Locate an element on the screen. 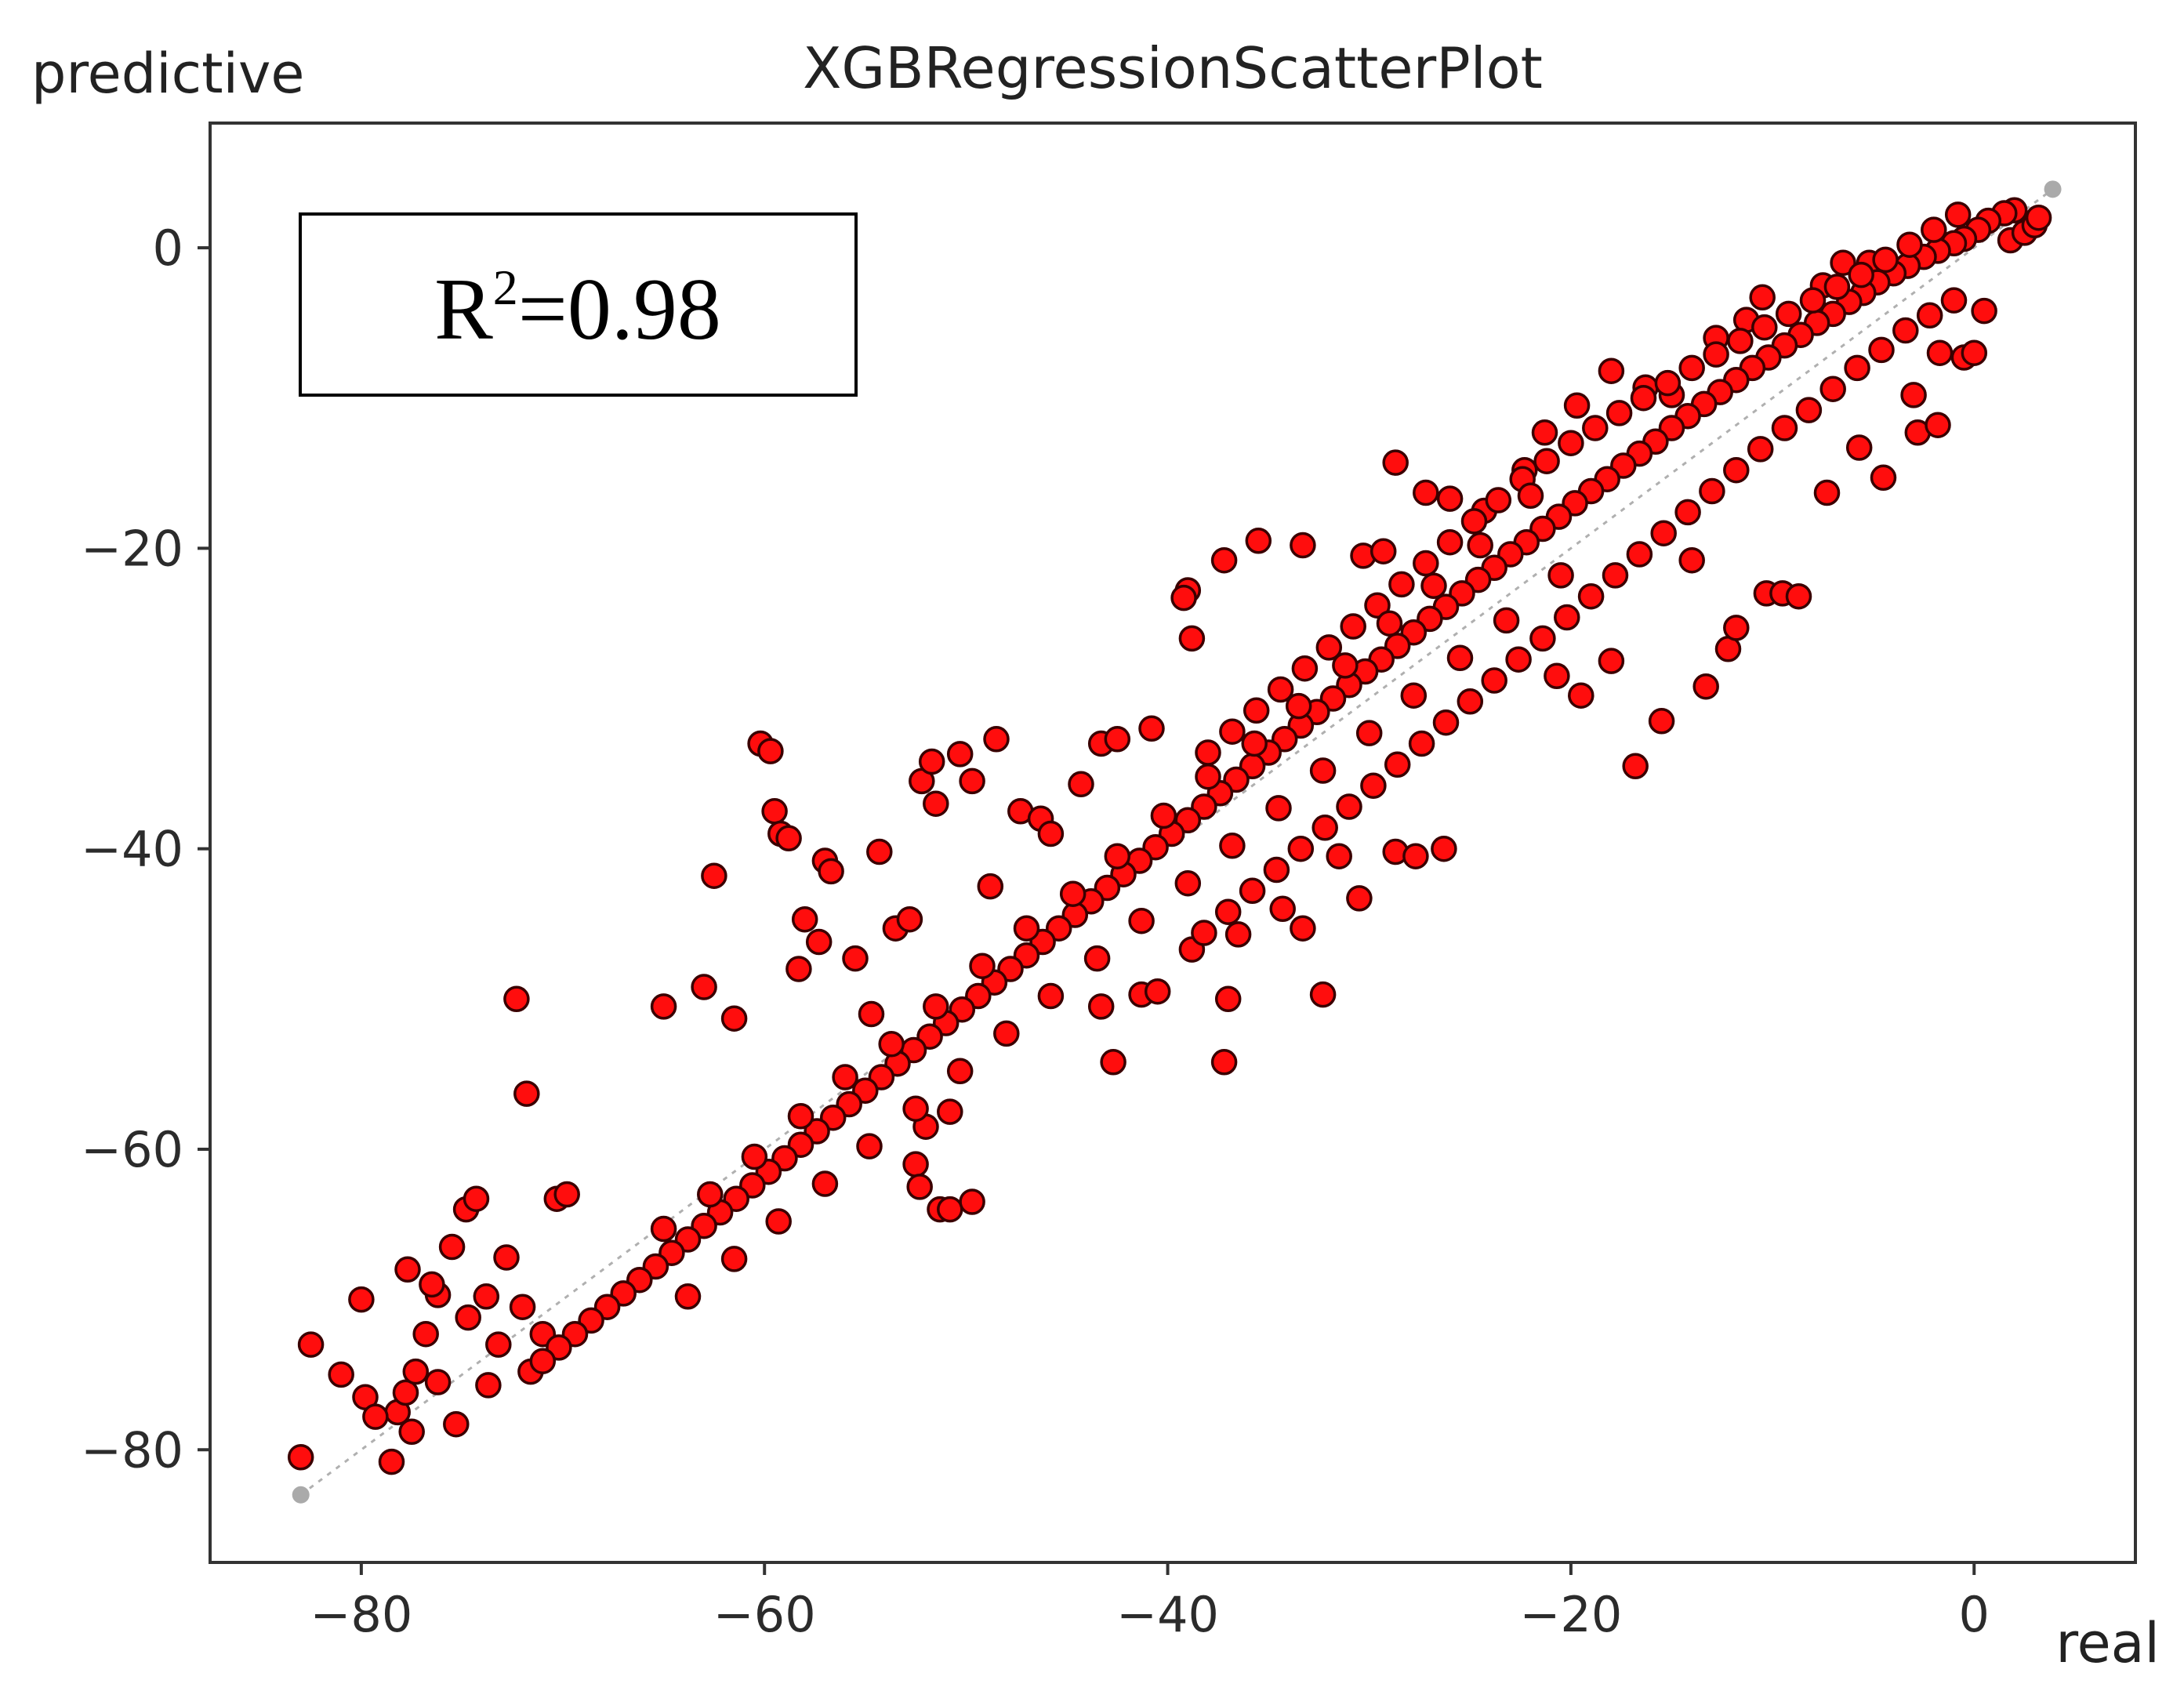 This screenshot has width=2184, height=1691. reference-end-marker is located at coordinates (2053, 189).